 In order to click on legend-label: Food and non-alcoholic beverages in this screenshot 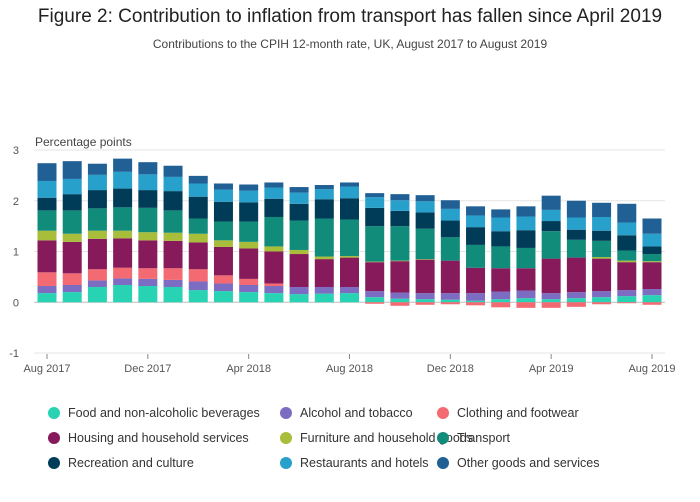, I will do `click(164, 413)`.